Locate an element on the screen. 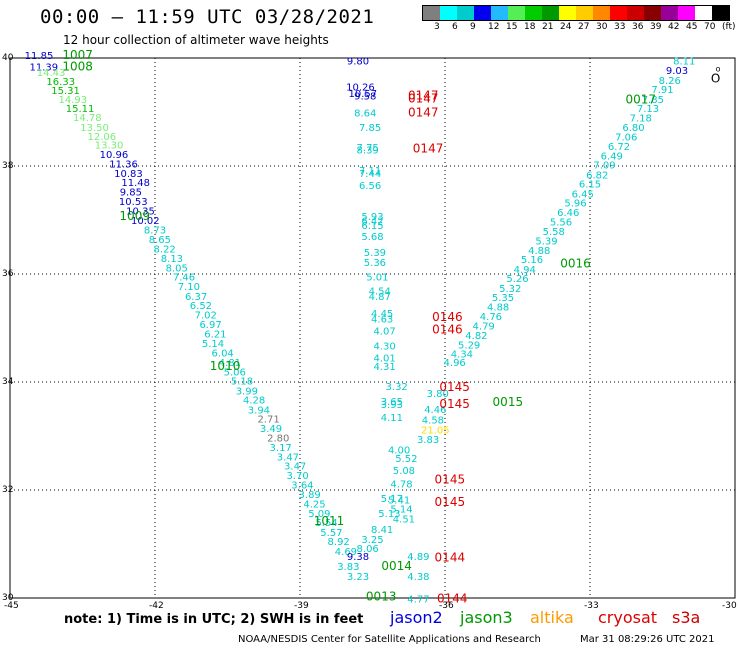 Image resolution: width=740 pixels, height=650 pixels. map-title: 00:00 — 11:59 UTC 03/28/2021 is located at coordinates (207, 17).